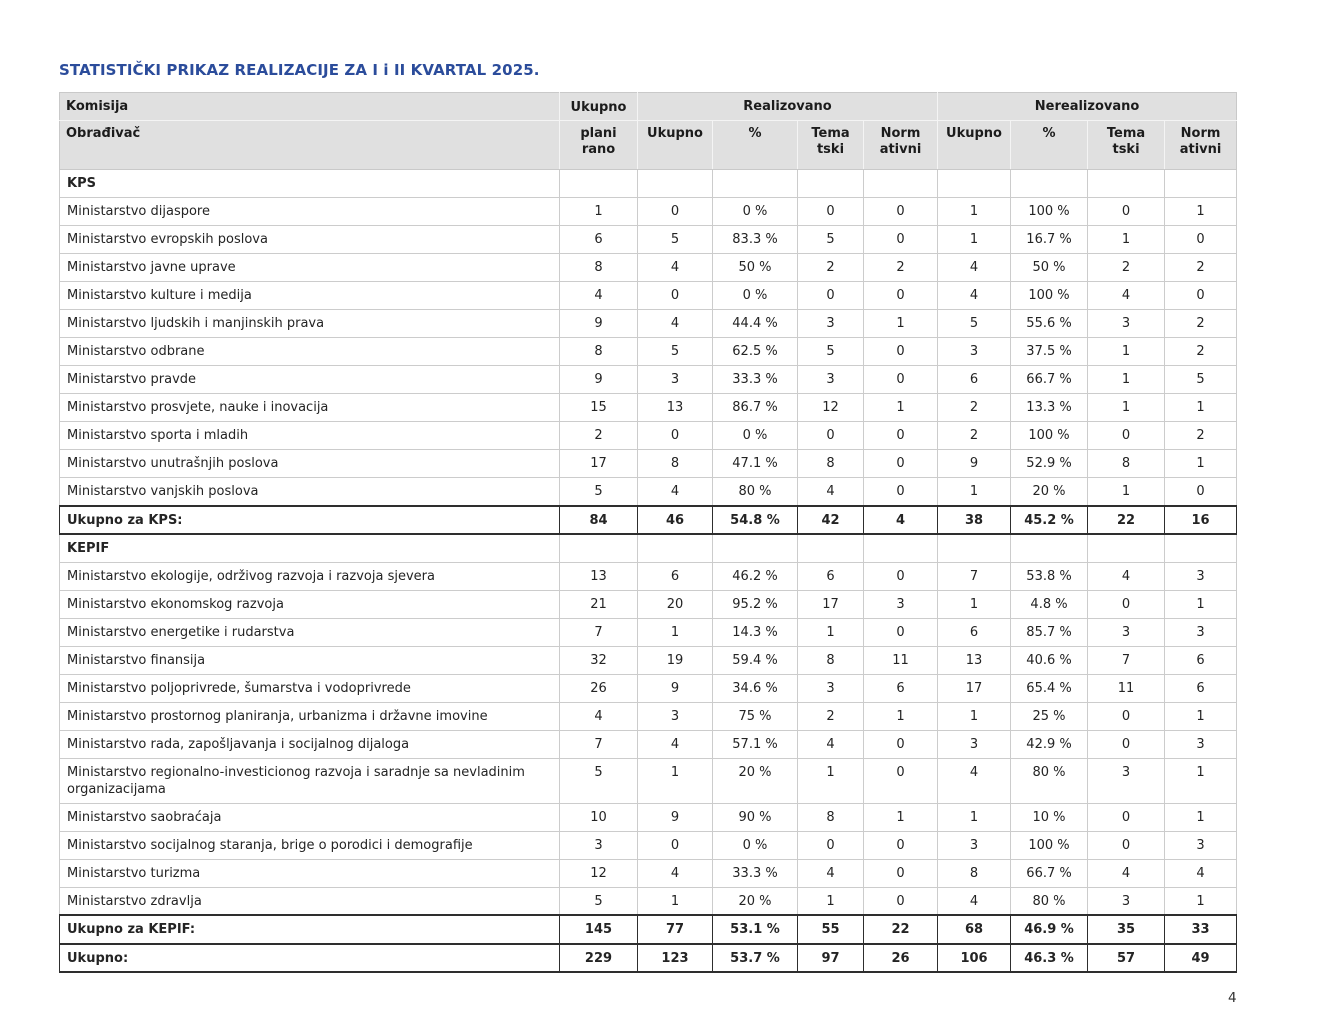 The image size is (1320, 1032). What do you see at coordinates (309, 463) in the screenshot?
I see `row-label: Ministarstvo unutrašnjih poslova` at bounding box center [309, 463].